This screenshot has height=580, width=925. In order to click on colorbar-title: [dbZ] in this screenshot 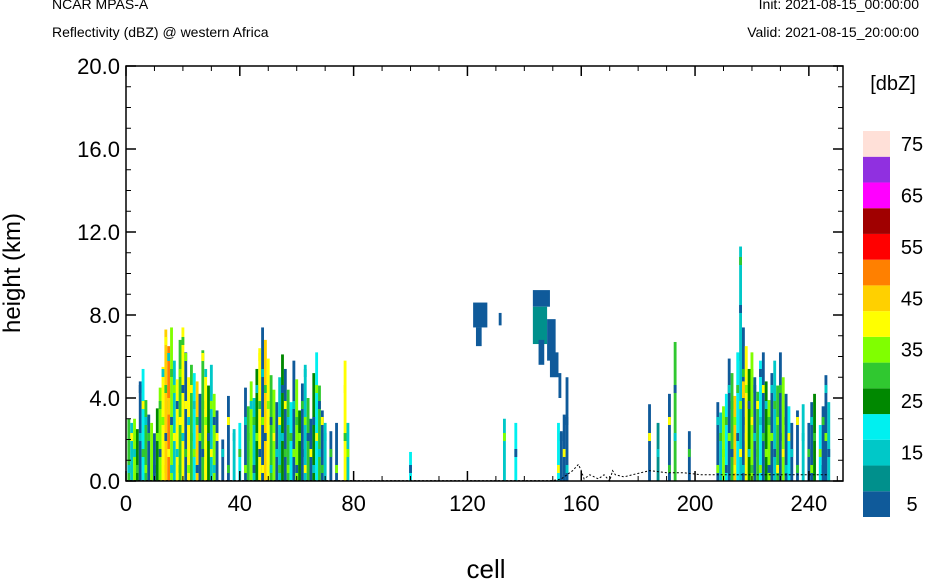, I will do `click(893, 84)`.